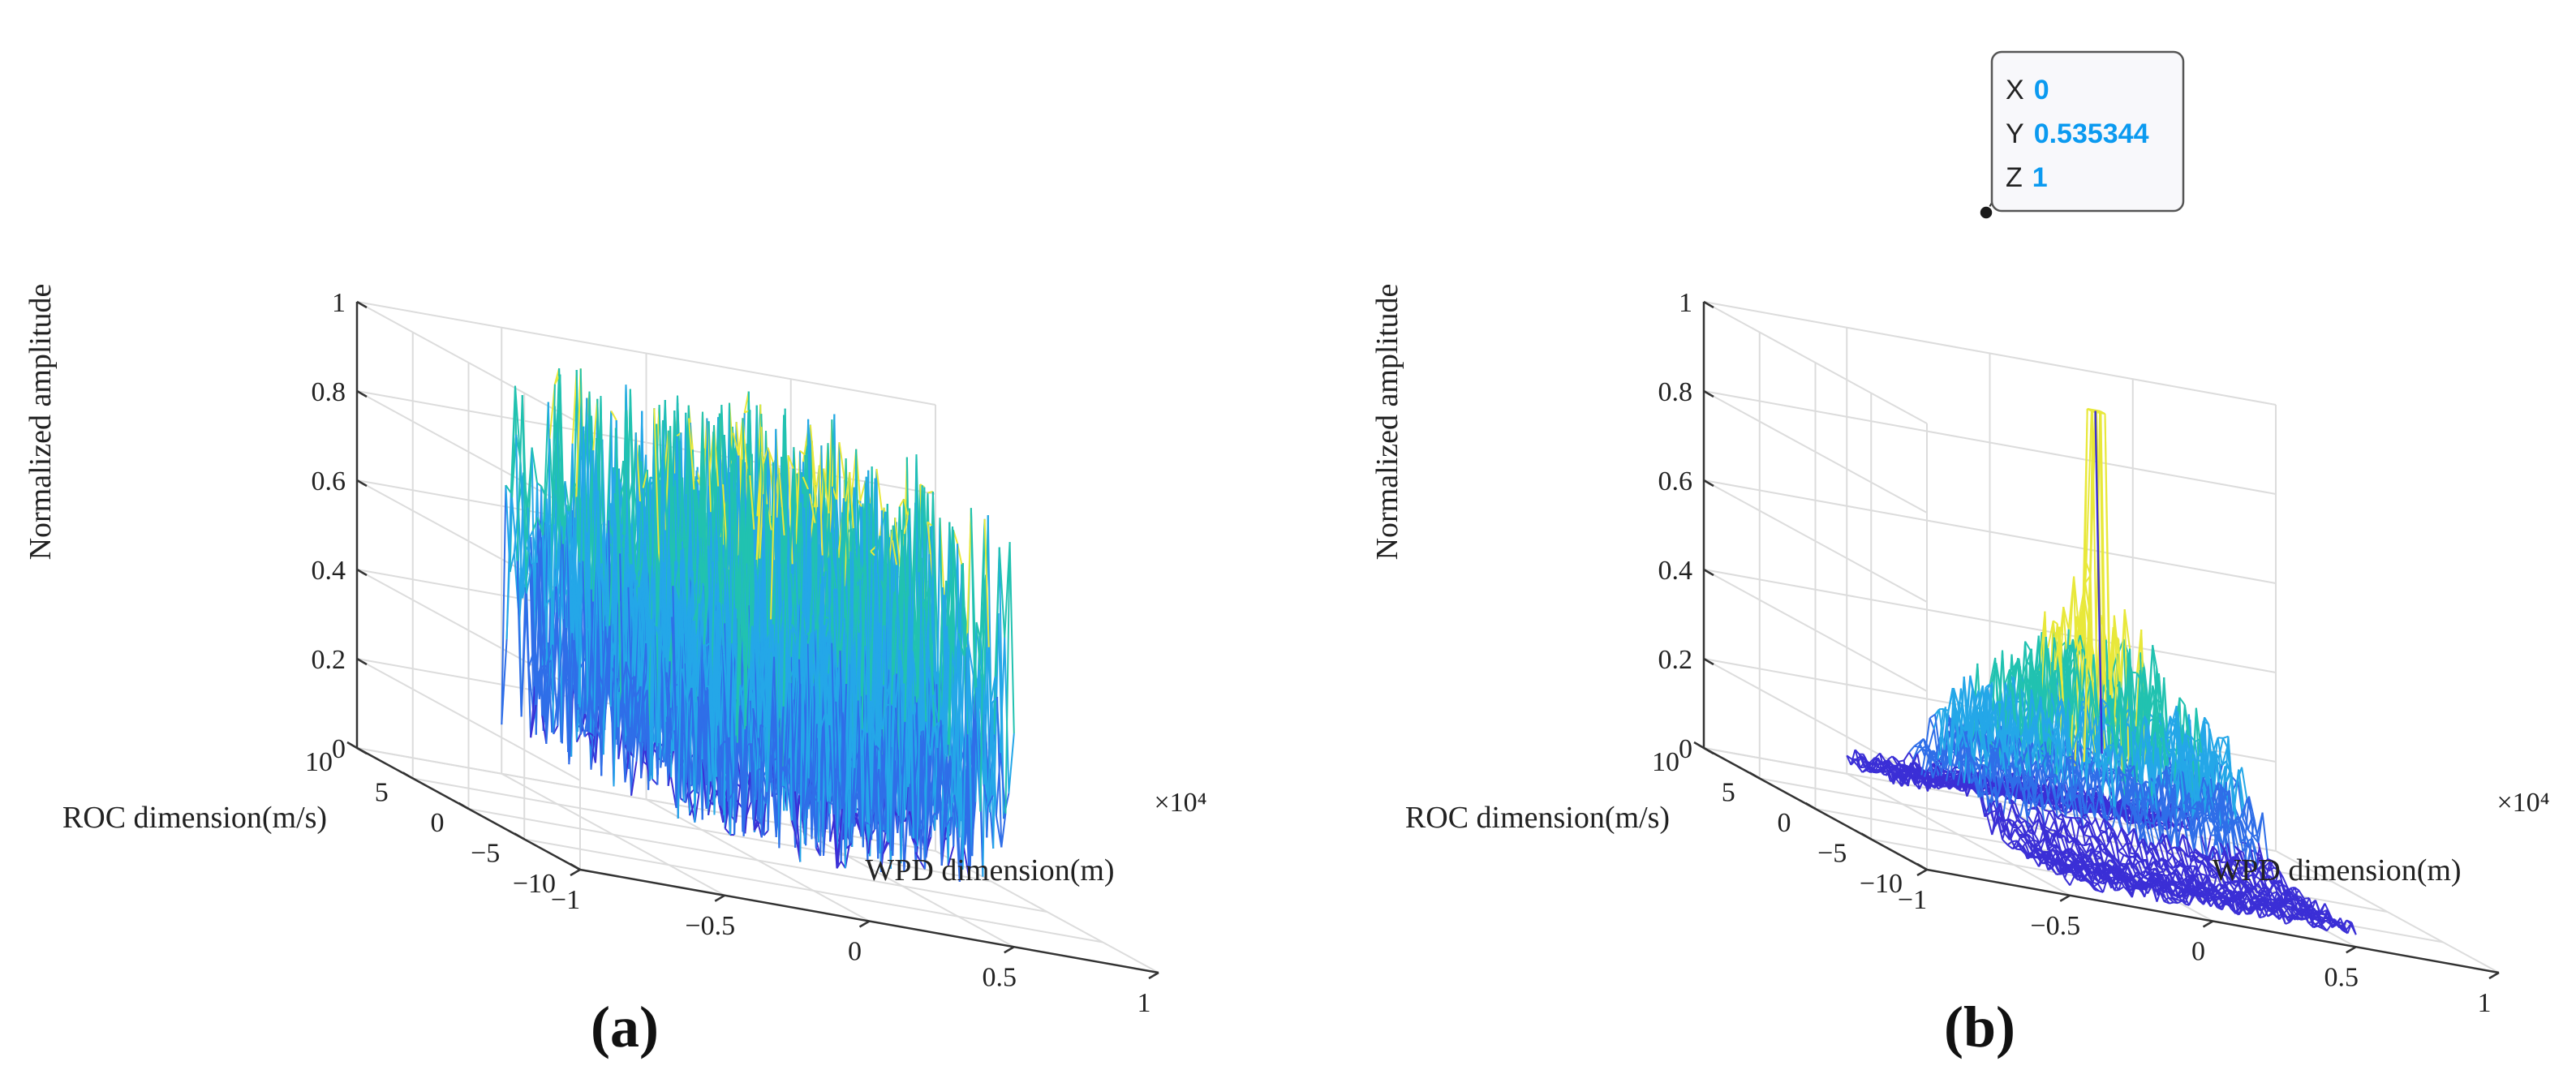 The height and width of the screenshot is (1083, 2576). I want to click on panel-a-mesh, so click(758, 624).